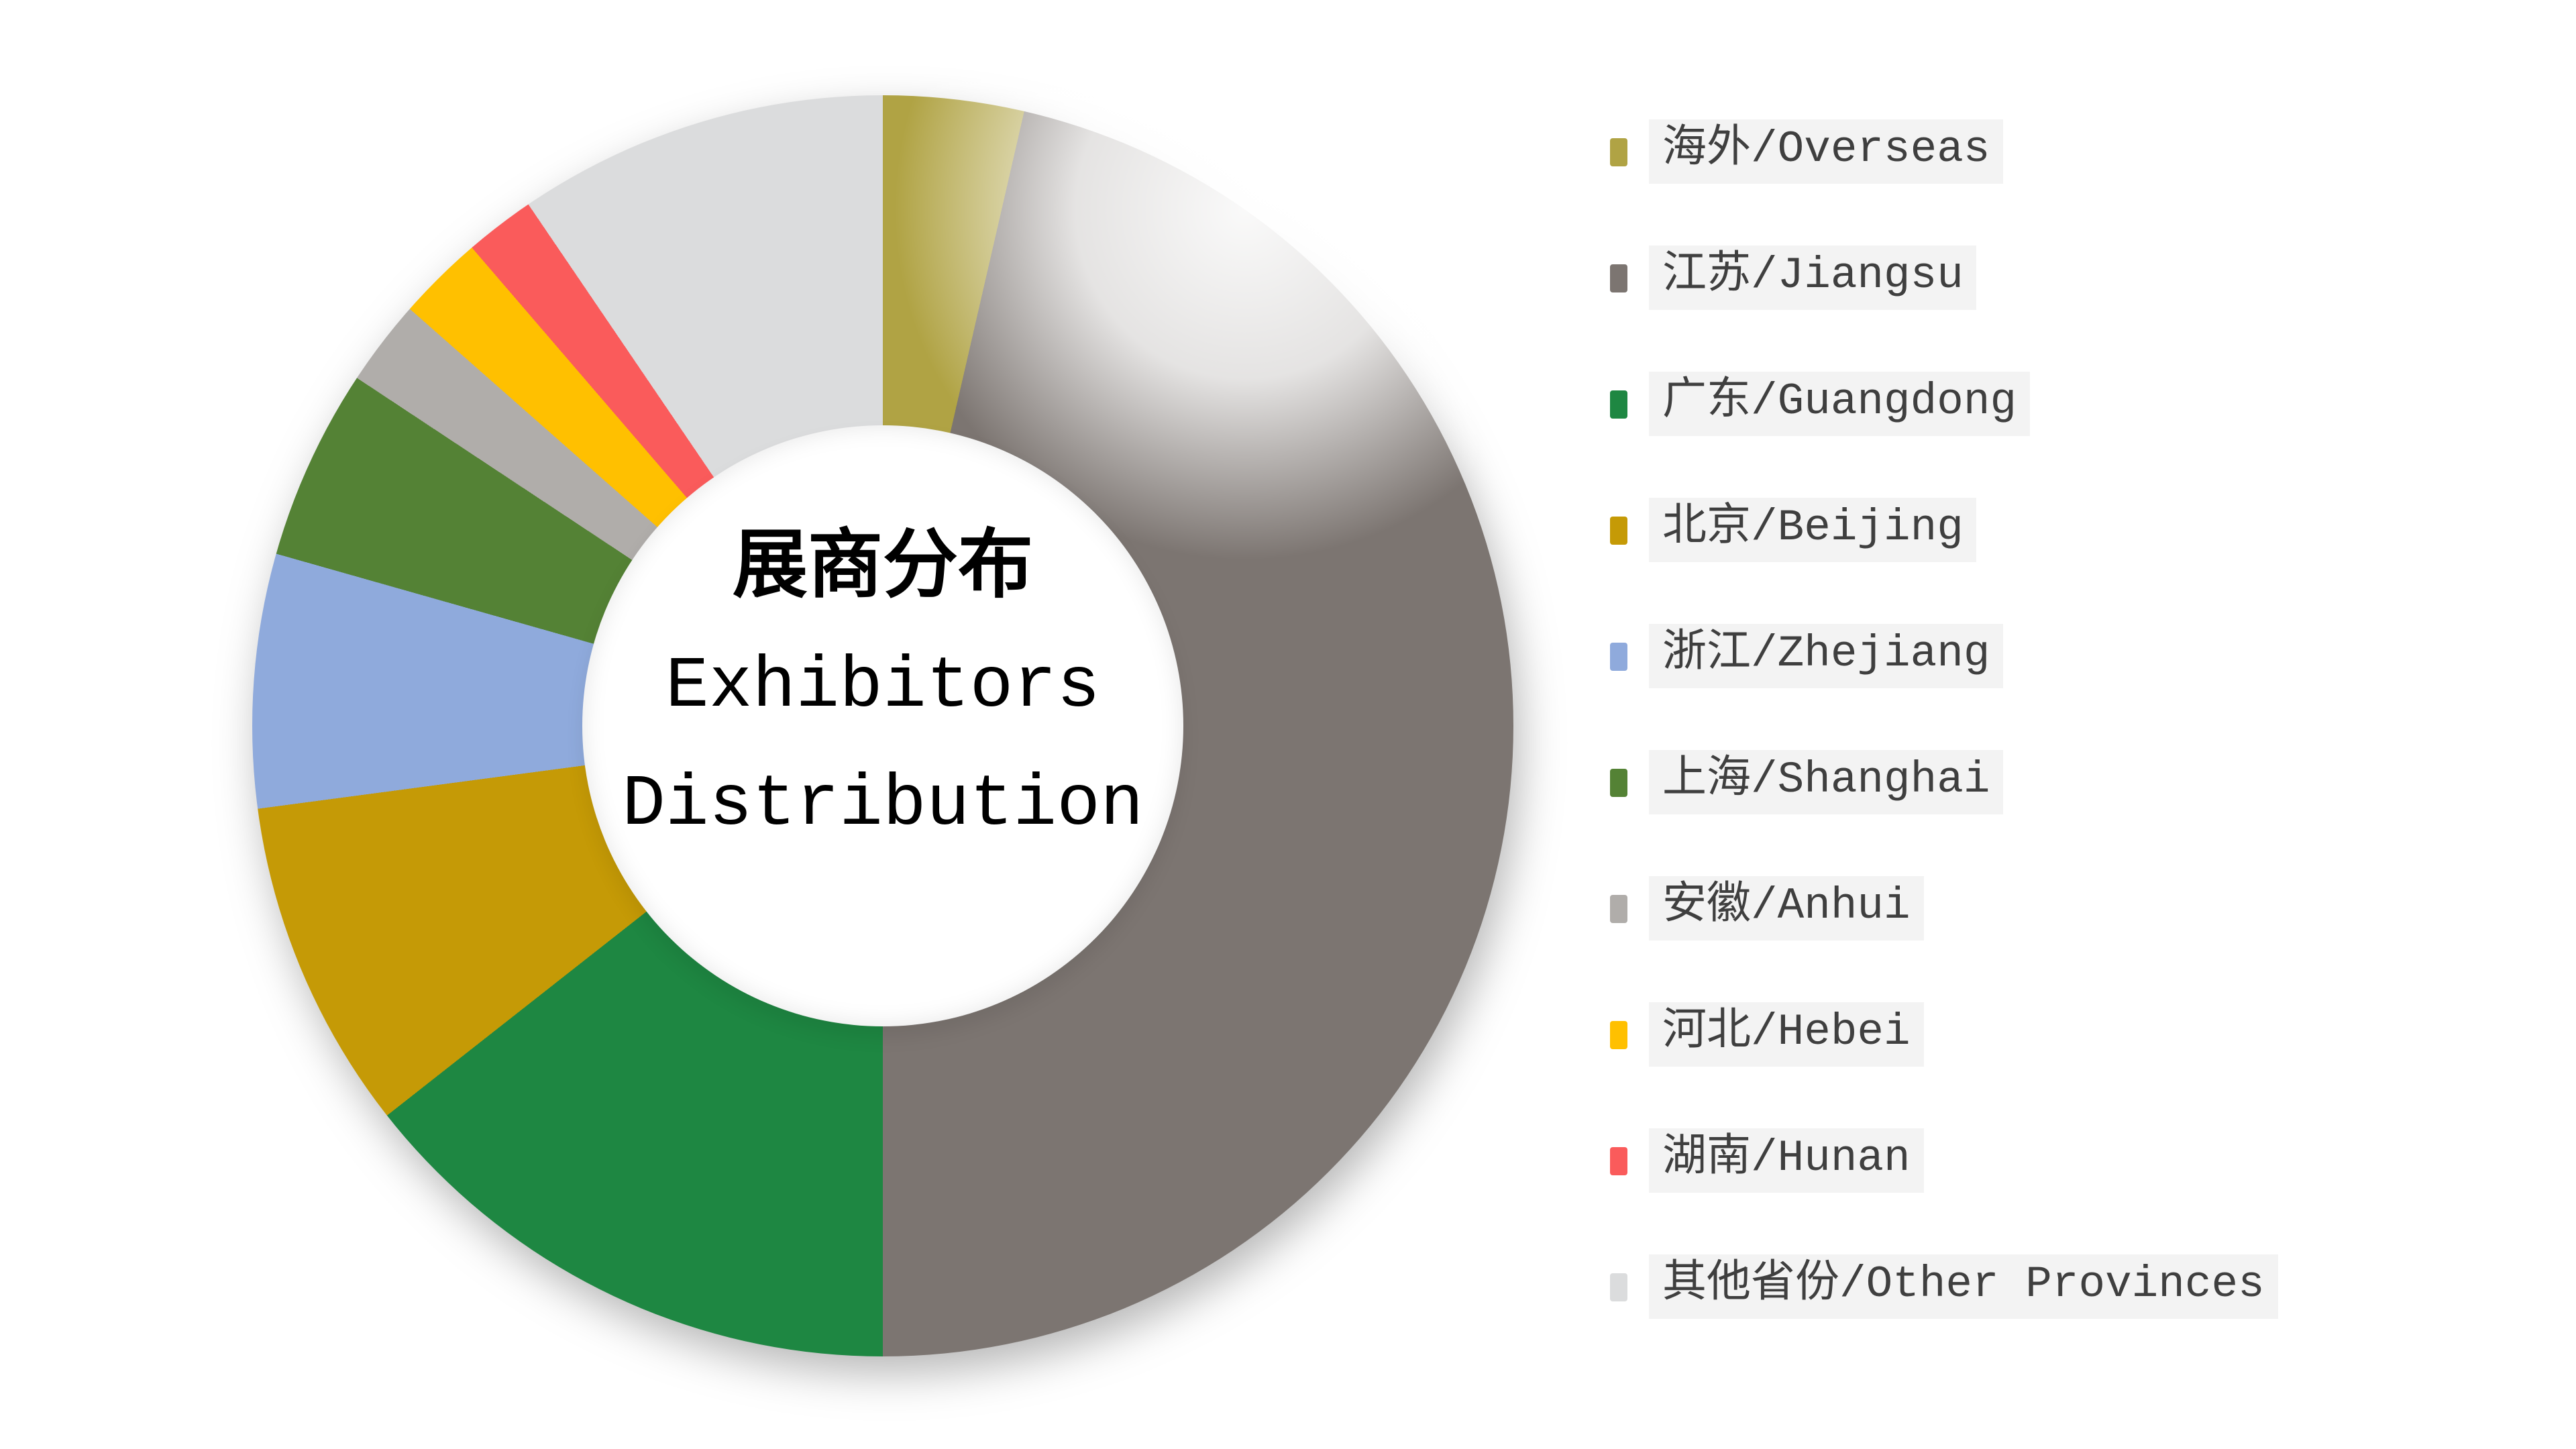  I want to click on legend-label: 海外/Overseas, so click(1826, 151).